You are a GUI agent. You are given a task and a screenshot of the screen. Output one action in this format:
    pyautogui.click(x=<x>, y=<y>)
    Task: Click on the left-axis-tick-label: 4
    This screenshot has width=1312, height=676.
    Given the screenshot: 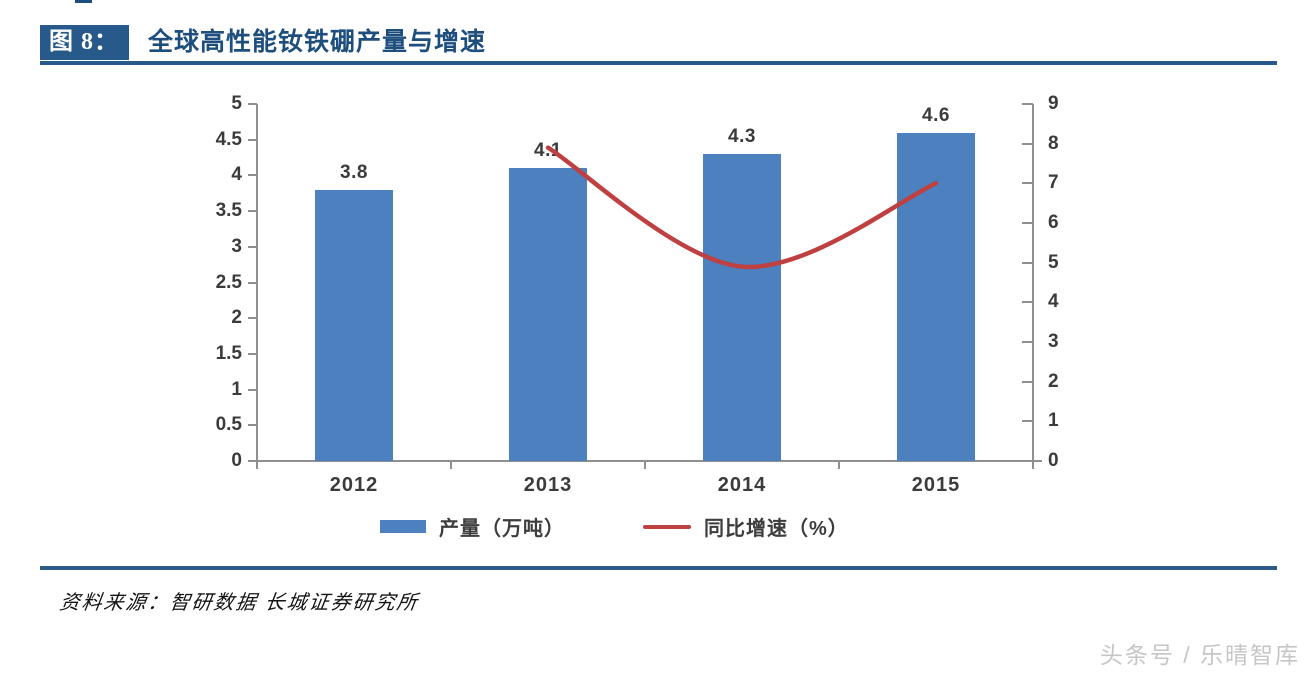 What is the action you would take?
    pyautogui.click(x=236, y=175)
    